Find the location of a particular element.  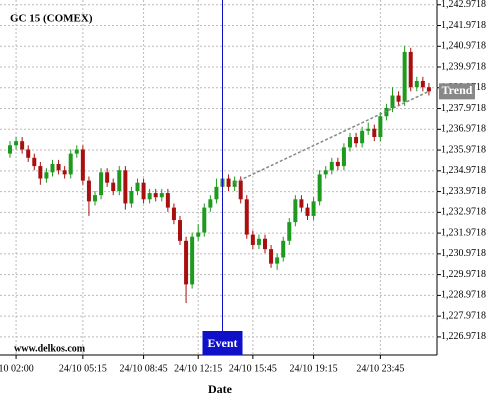

y-tick-label: 1,233.9718 is located at coordinates (463, 191).